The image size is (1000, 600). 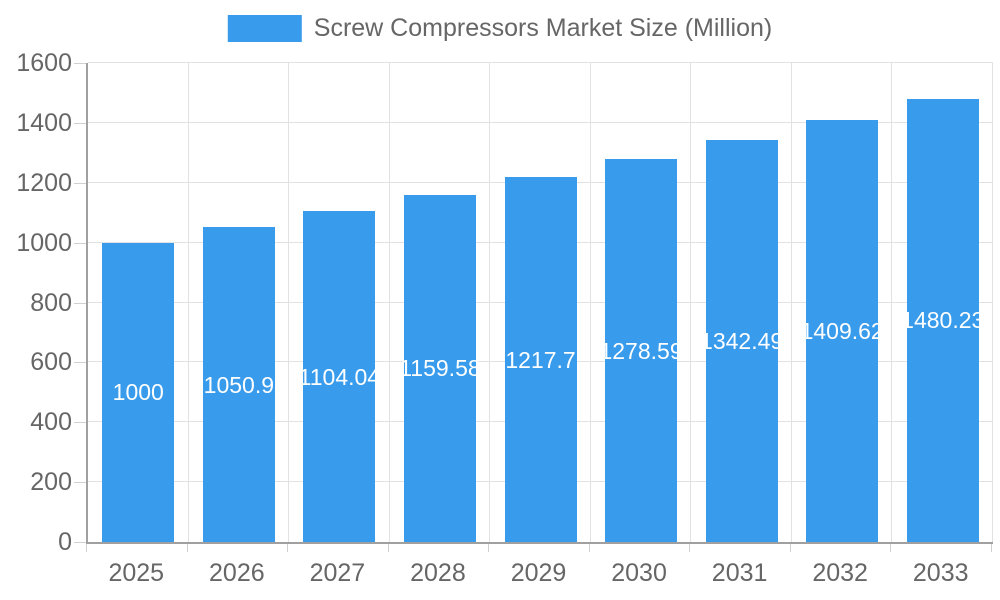 What do you see at coordinates (639, 573) in the screenshot?
I see `x-tick-label: 2030` at bounding box center [639, 573].